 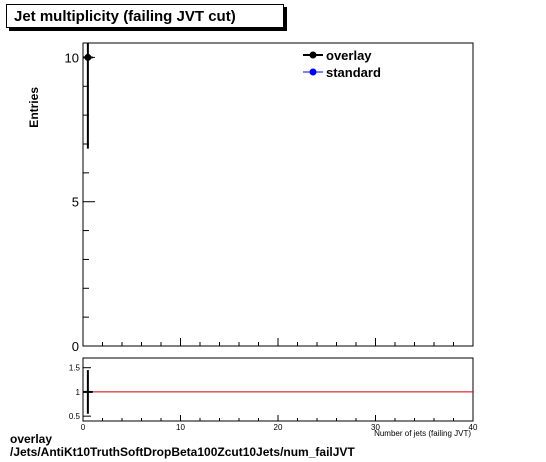 I want to click on main-x-axis, so click(x=278, y=342).